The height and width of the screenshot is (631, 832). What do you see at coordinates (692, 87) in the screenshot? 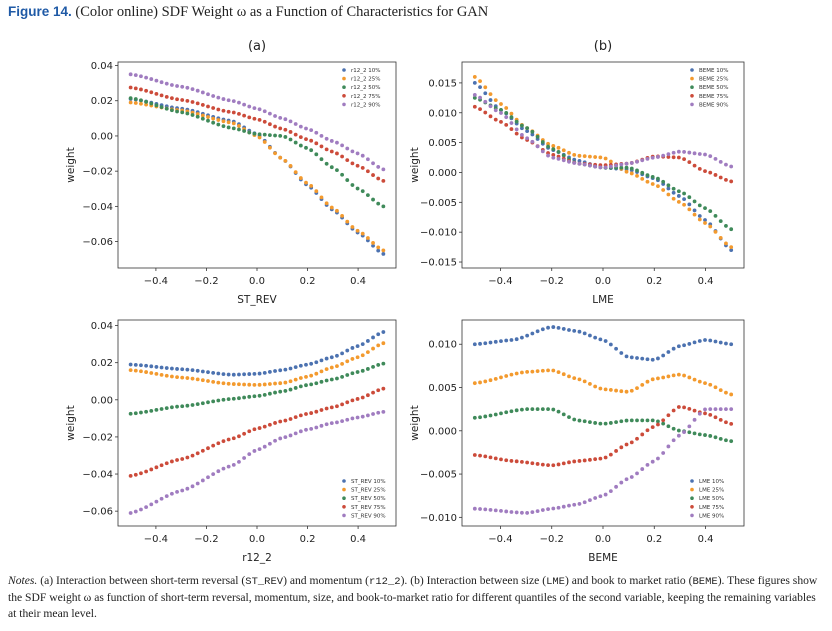
I see `legend-marker` at bounding box center [692, 87].